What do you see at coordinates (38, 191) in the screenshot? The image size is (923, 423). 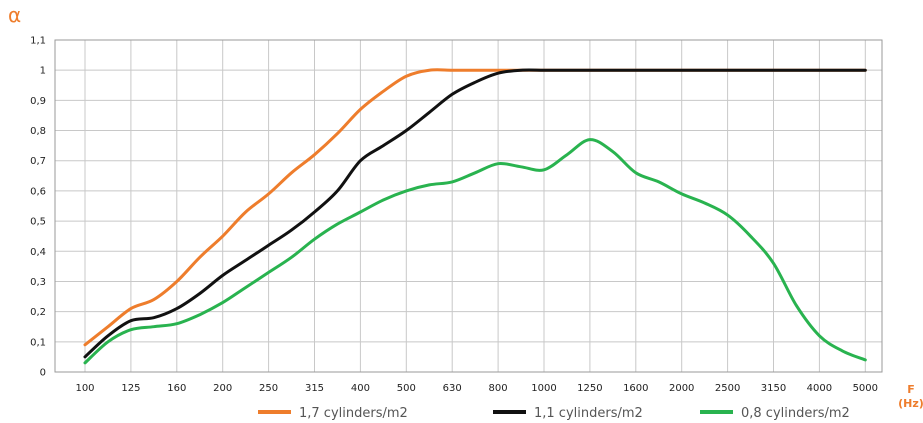 I see `y-tick-label: 0,6` at bounding box center [38, 191].